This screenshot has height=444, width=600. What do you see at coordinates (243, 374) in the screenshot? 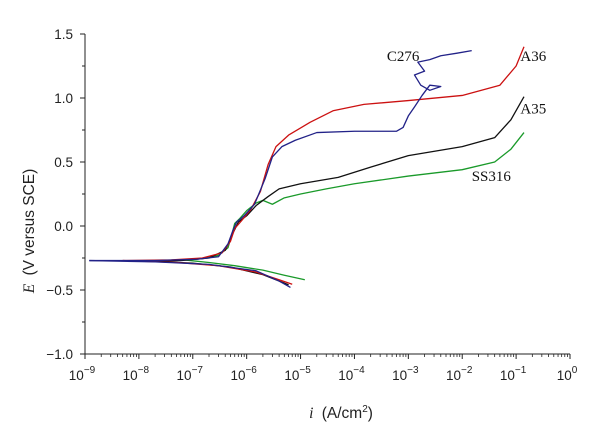
I see `x-tick-label: 10⁻⁶` at bounding box center [243, 374].